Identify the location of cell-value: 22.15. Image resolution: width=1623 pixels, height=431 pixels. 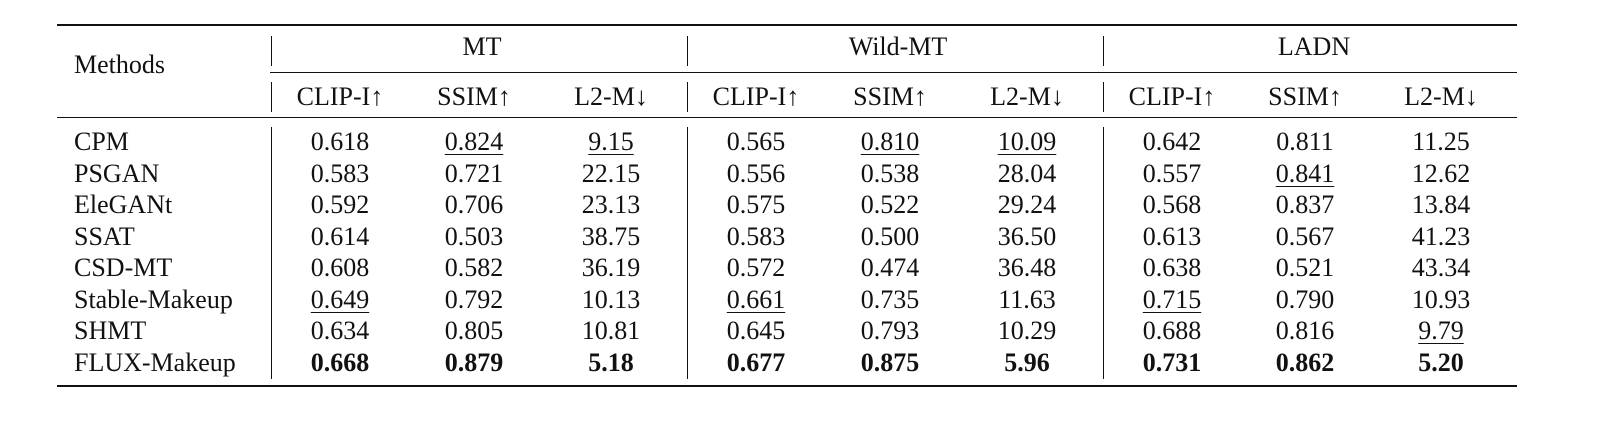
(611, 173).